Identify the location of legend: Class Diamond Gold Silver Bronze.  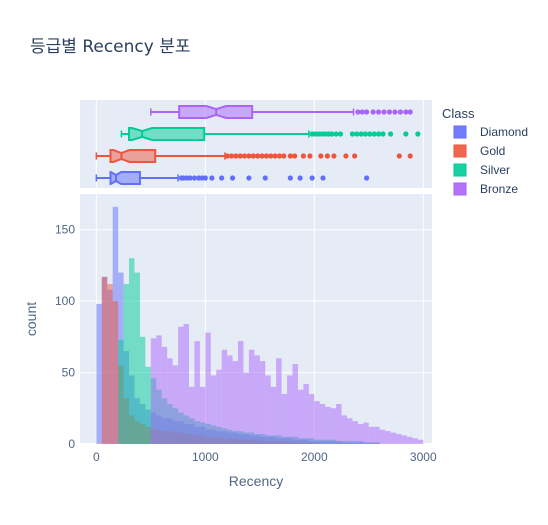
(485, 151).